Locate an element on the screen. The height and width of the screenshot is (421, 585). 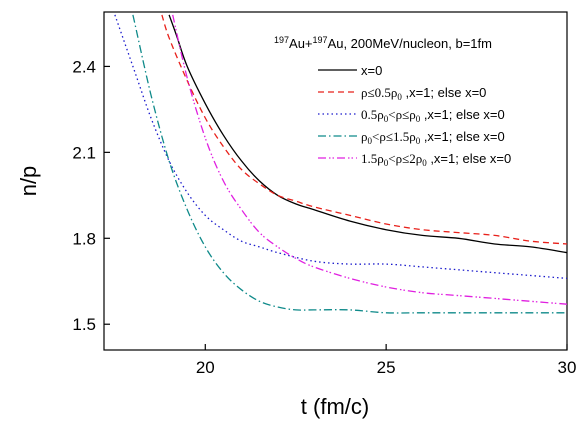
legend-label-2-s1: 0 is located at coordinates (386, 119).